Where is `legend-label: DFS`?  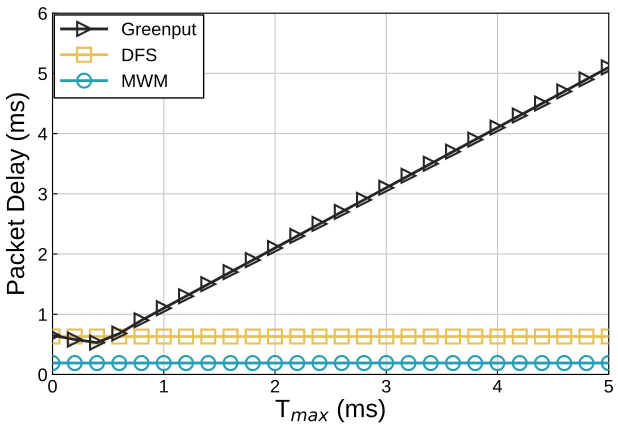 legend-label: DFS is located at coordinates (139, 55).